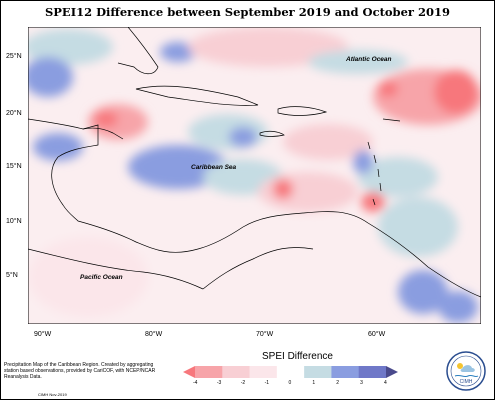  What do you see at coordinates (297, 356) in the screenshot?
I see `legend-title: SPEI Difference` at bounding box center [297, 356].